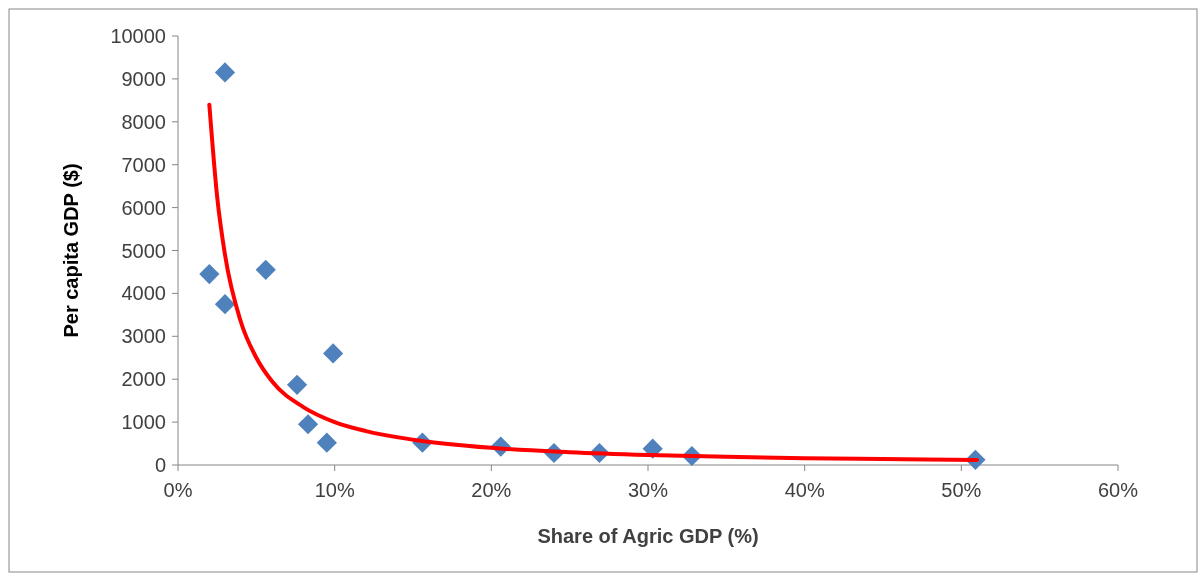 This screenshot has height=581, width=1204. Describe the element at coordinates (143, 379) in the screenshot. I see `y-tick-label: 2000` at that location.